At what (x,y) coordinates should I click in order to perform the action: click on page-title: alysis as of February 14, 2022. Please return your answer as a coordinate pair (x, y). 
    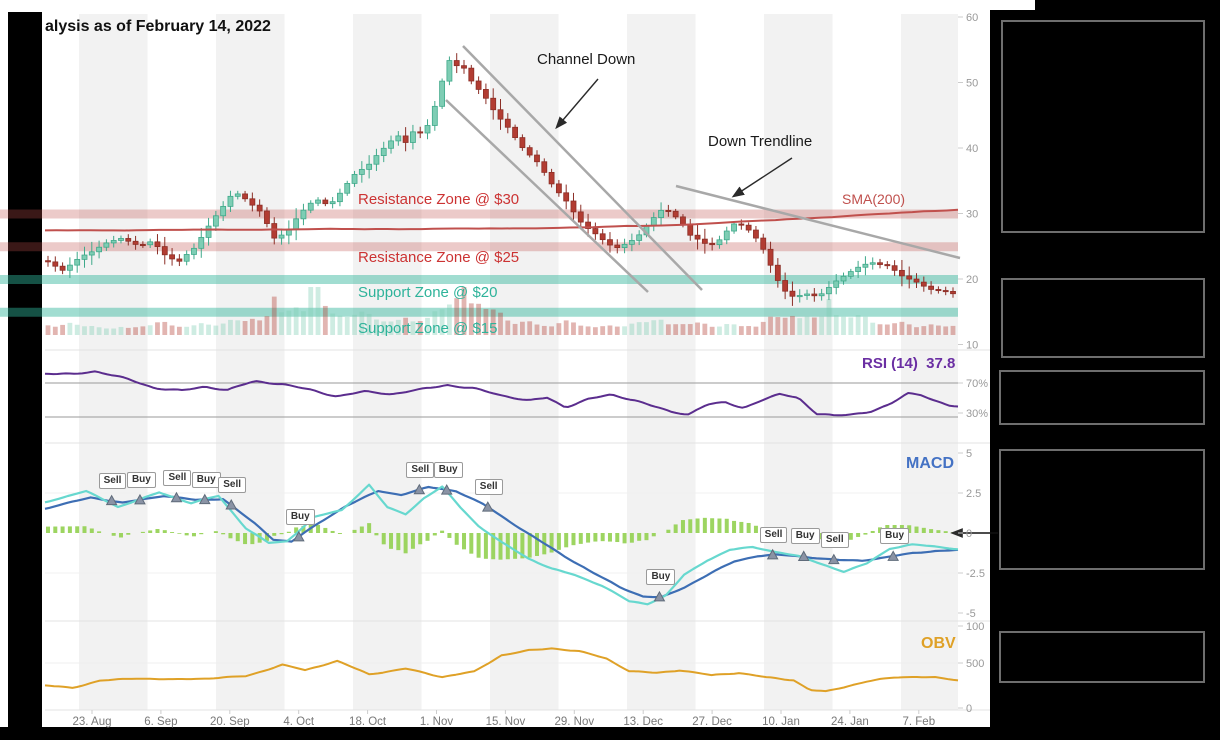
    Looking at the image, I should click on (158, 26).